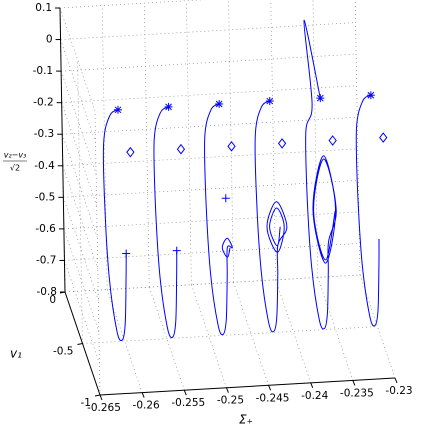 This screenshot has height=427, width=427. I want to click on x-axis-label: Σ₊, so click(246, 420).